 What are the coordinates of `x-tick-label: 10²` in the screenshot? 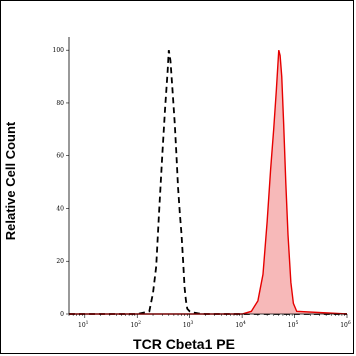 It's located at (135, 324).